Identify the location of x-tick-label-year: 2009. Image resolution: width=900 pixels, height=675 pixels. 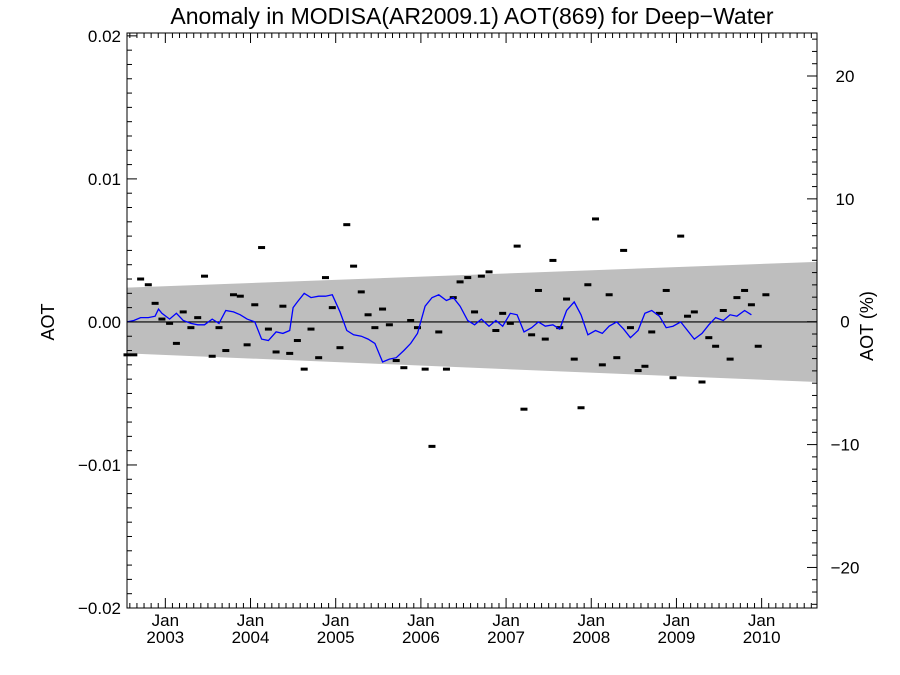
(677, 637).